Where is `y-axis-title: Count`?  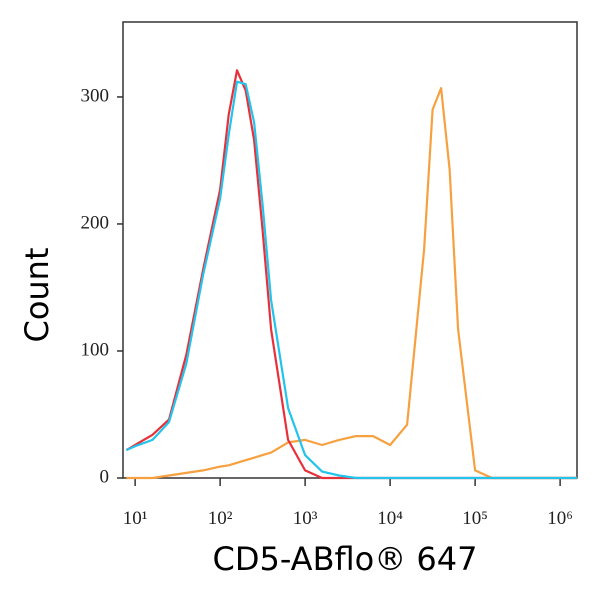
y-axis-title: Count is located at coordinates (37, 294).